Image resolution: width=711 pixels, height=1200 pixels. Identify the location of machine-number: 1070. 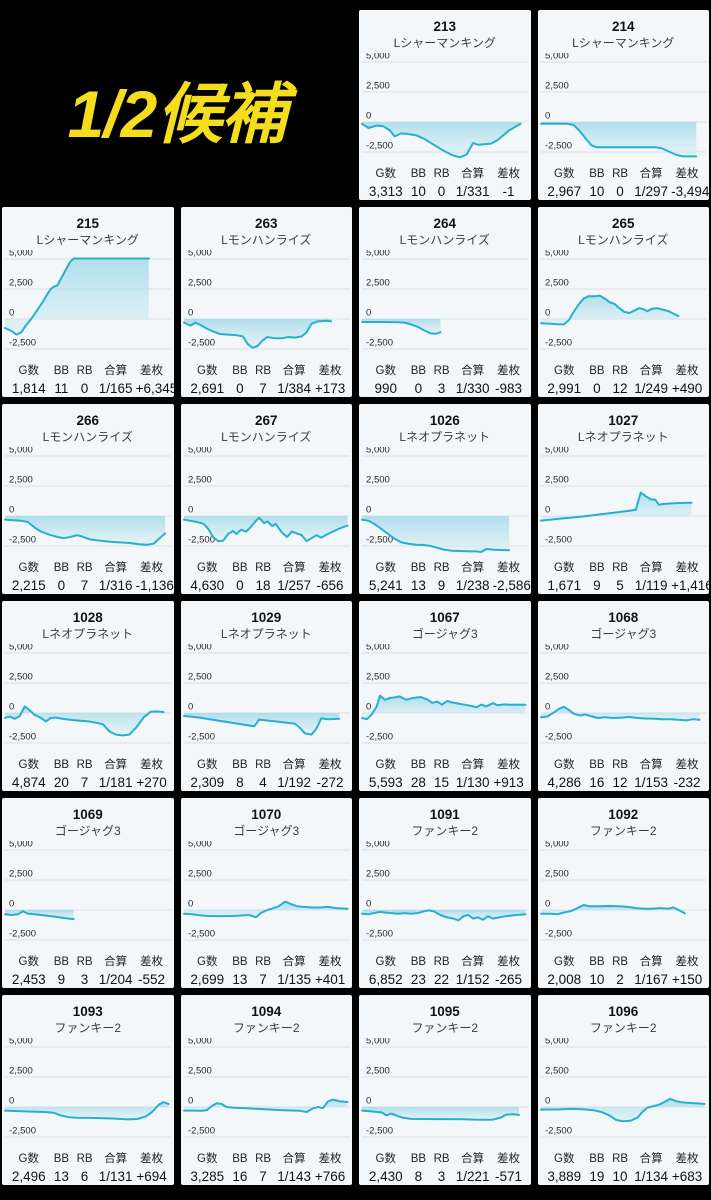
(266, 814).